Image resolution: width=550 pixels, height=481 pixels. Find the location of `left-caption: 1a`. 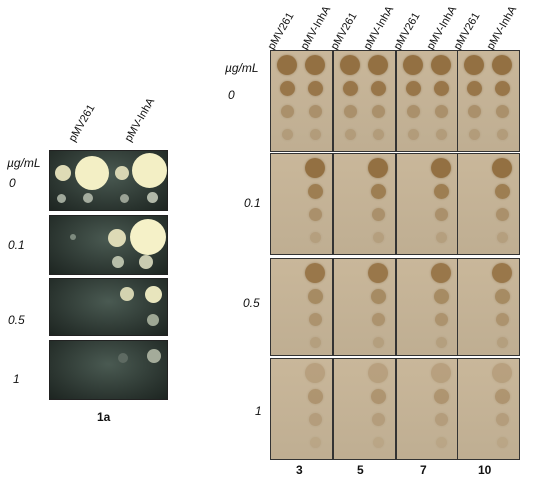

left-caption: 1a is located at coordinates (104, 417).